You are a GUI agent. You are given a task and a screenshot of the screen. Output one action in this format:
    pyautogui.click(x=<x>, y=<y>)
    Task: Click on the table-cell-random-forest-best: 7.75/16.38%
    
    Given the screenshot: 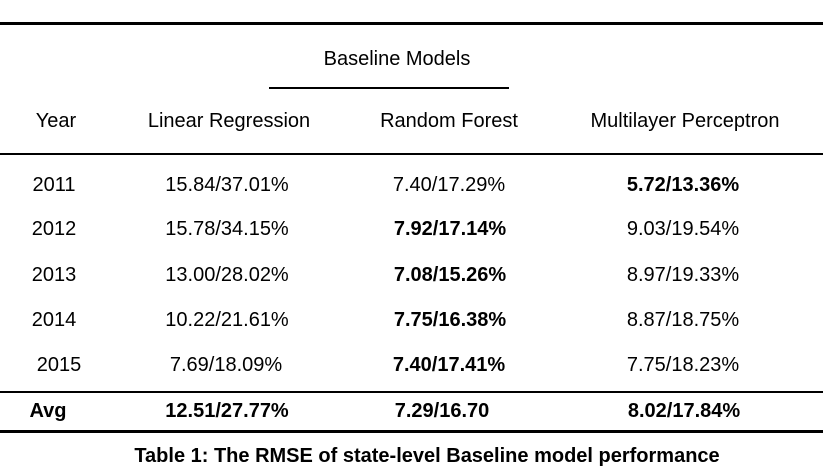 What is the action you would take?
    pyautogui.click(x=450, y=320)
    